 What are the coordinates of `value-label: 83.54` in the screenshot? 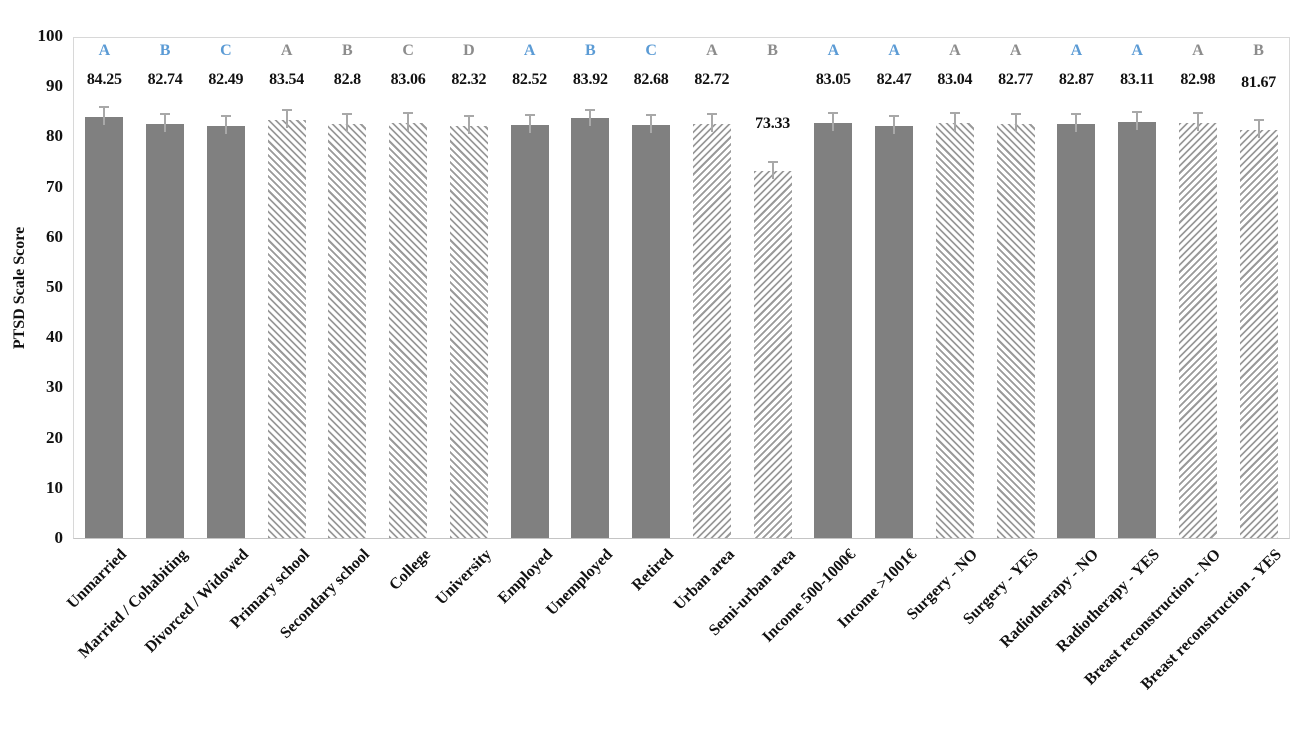 It's located at (287, 79).